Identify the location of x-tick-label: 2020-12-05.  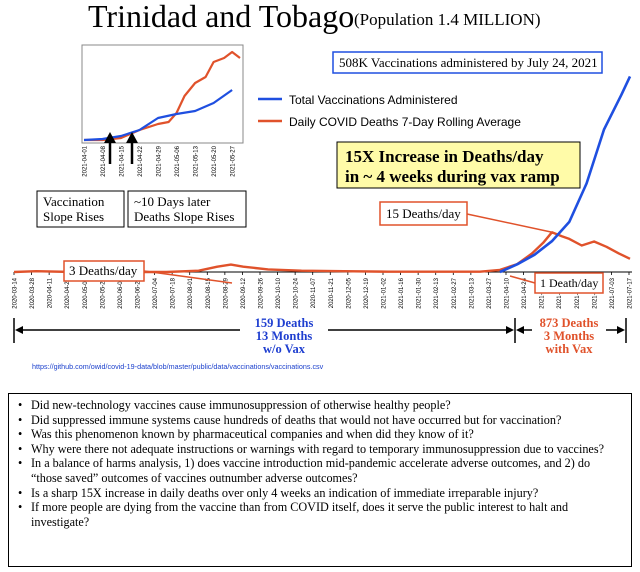
(349, 292).